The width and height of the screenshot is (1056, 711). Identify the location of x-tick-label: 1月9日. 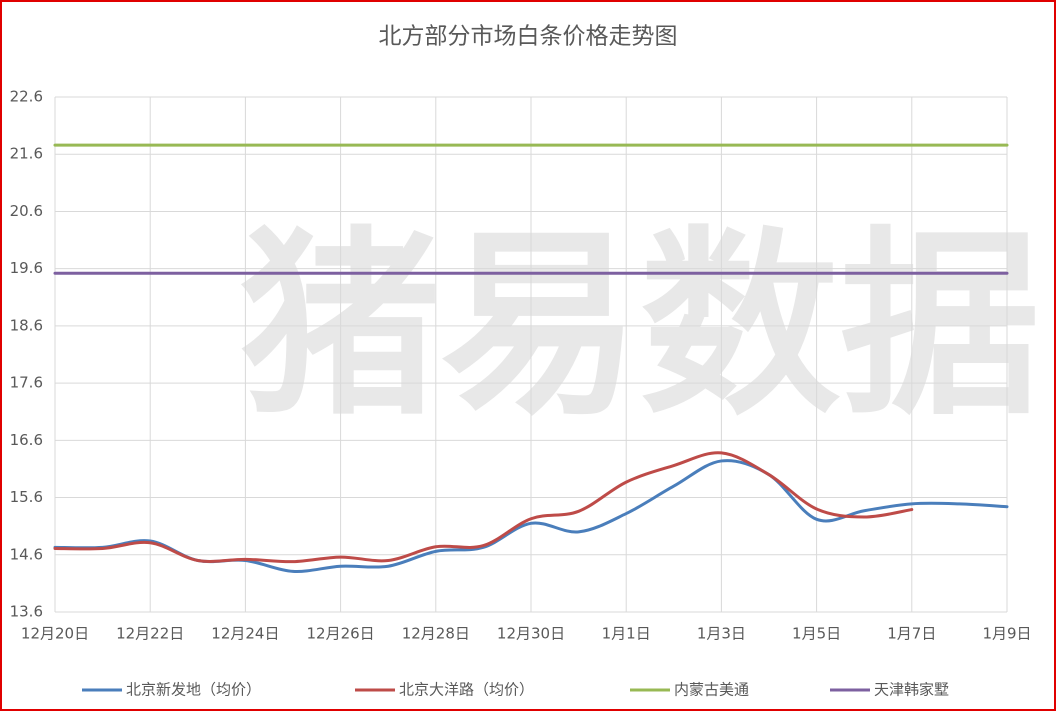
(1006, 634).